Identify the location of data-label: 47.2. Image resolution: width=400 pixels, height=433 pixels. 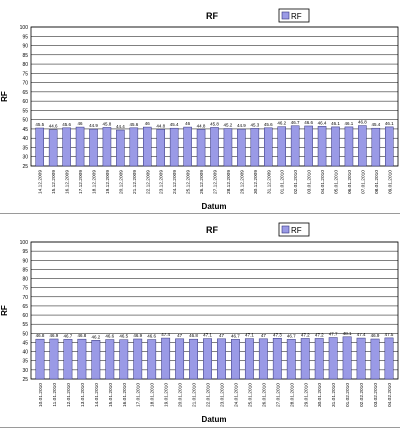
(305, 334).